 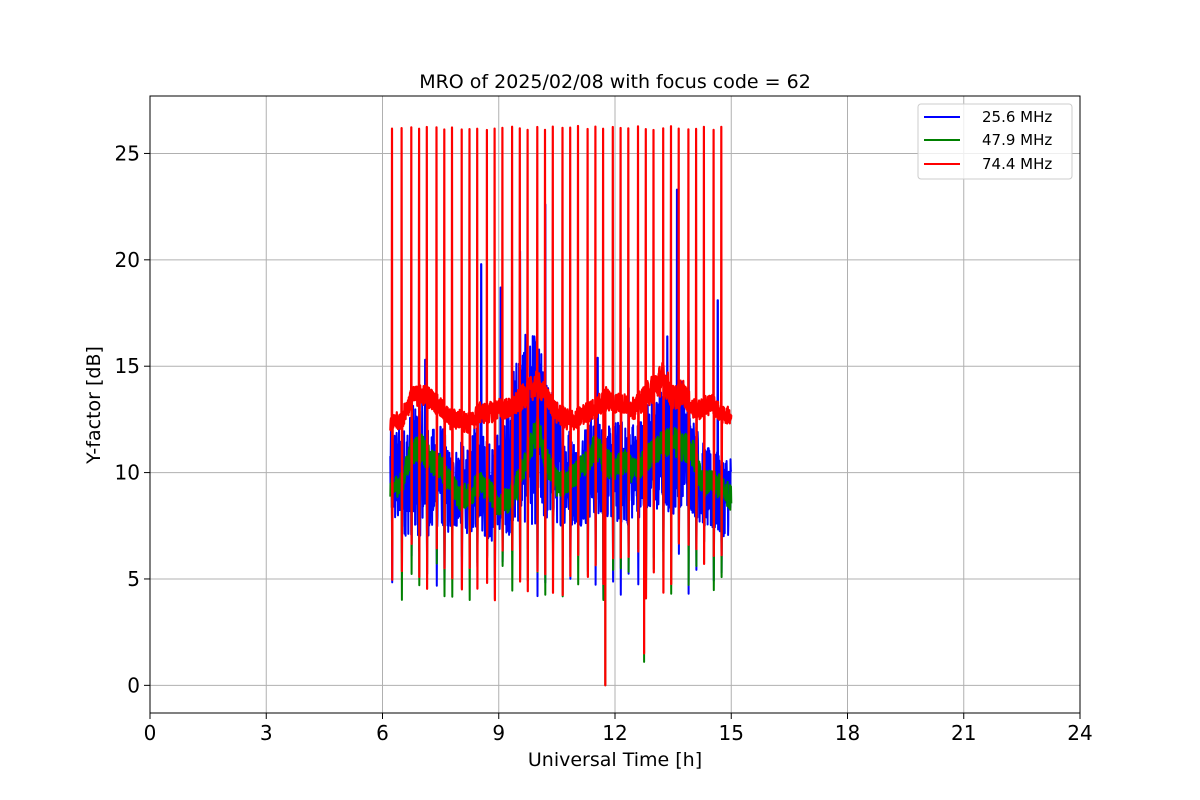 I want to click on legend-box, so click(x=995, y=141).